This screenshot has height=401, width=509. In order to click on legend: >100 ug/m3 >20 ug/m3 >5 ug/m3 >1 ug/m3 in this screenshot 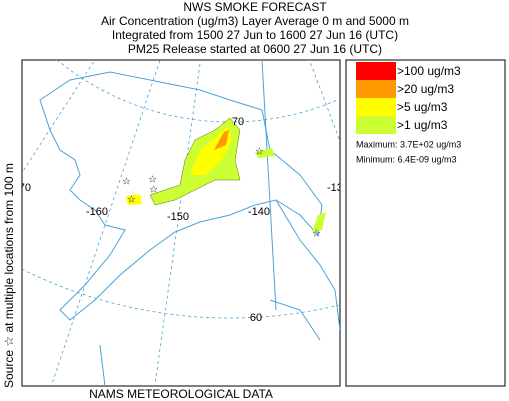, I will do `click(408, 98)`.